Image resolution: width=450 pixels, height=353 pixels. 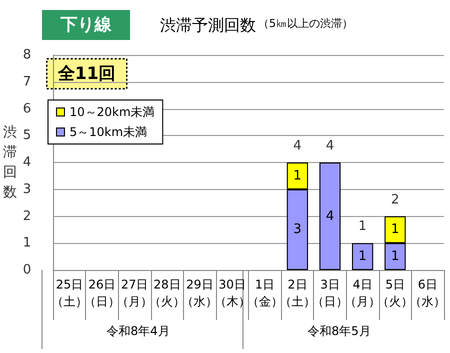 I want to click on legend-label: 5～10km未満, so click(x=109, y=132).